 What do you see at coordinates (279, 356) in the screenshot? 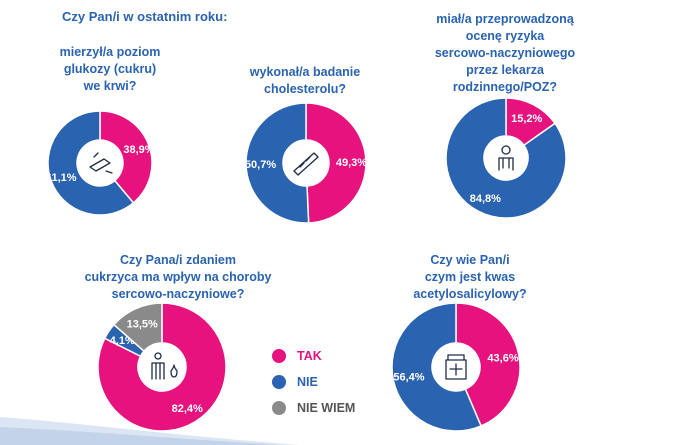
I see `legend-dot-tak` at bounding box center [279, 356].